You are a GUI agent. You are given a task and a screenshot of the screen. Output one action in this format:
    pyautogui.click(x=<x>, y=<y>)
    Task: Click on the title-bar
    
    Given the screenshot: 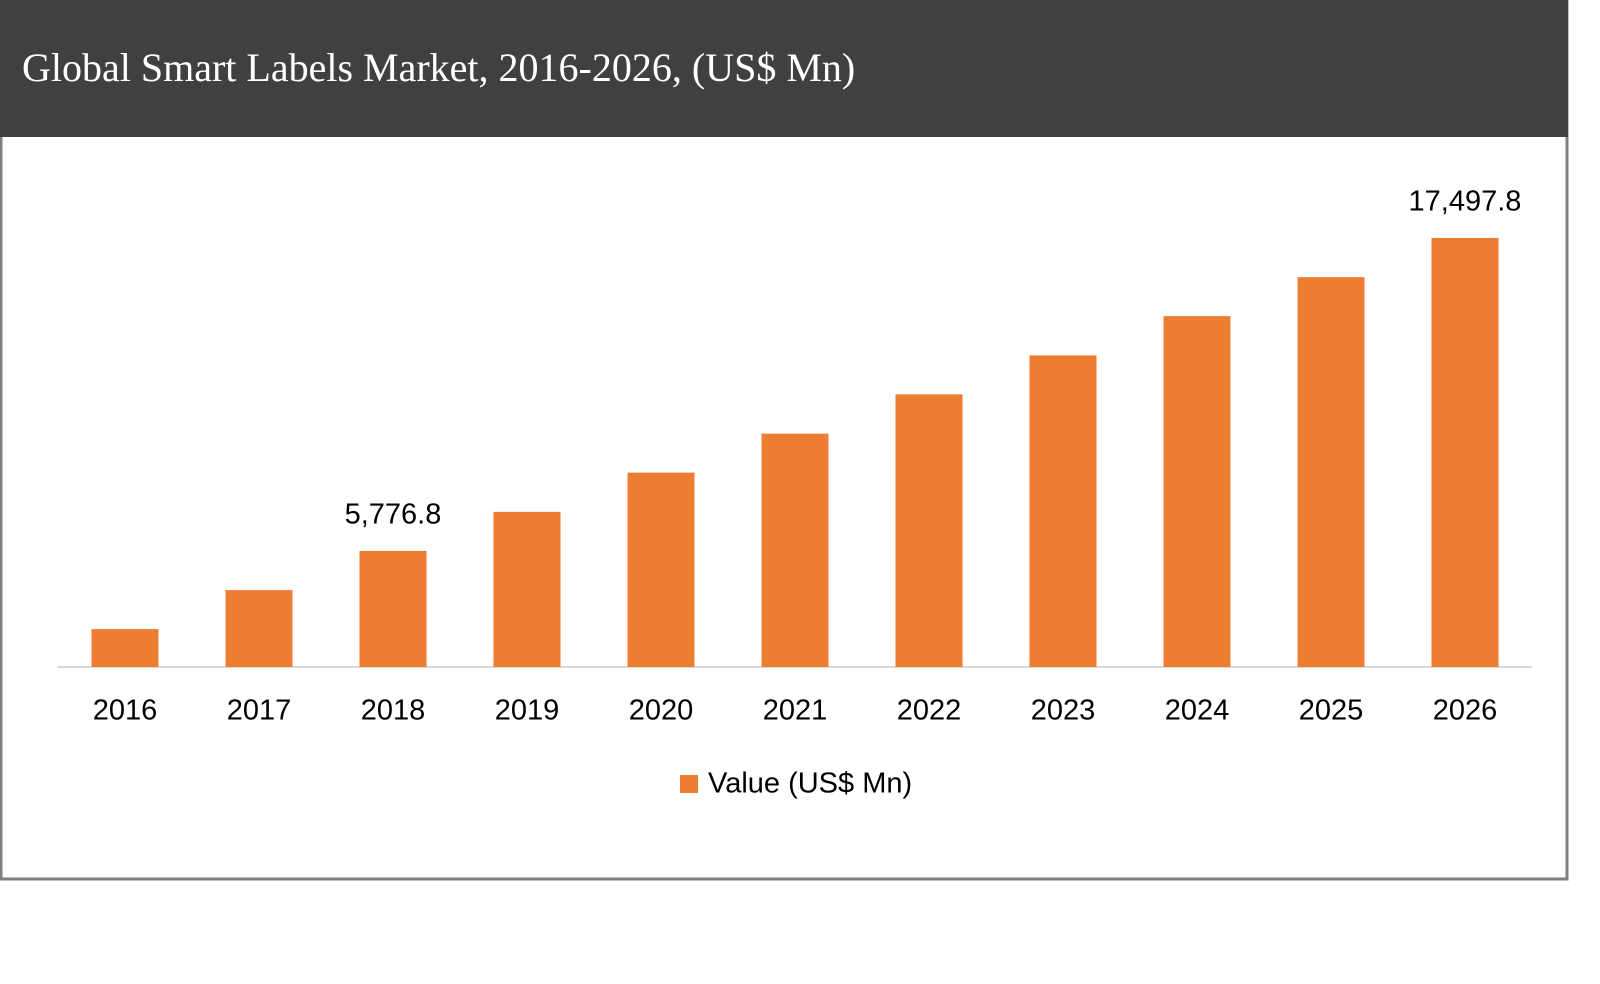 What is the action you would take?
    pyautogui.click(x=784, y=68)
    